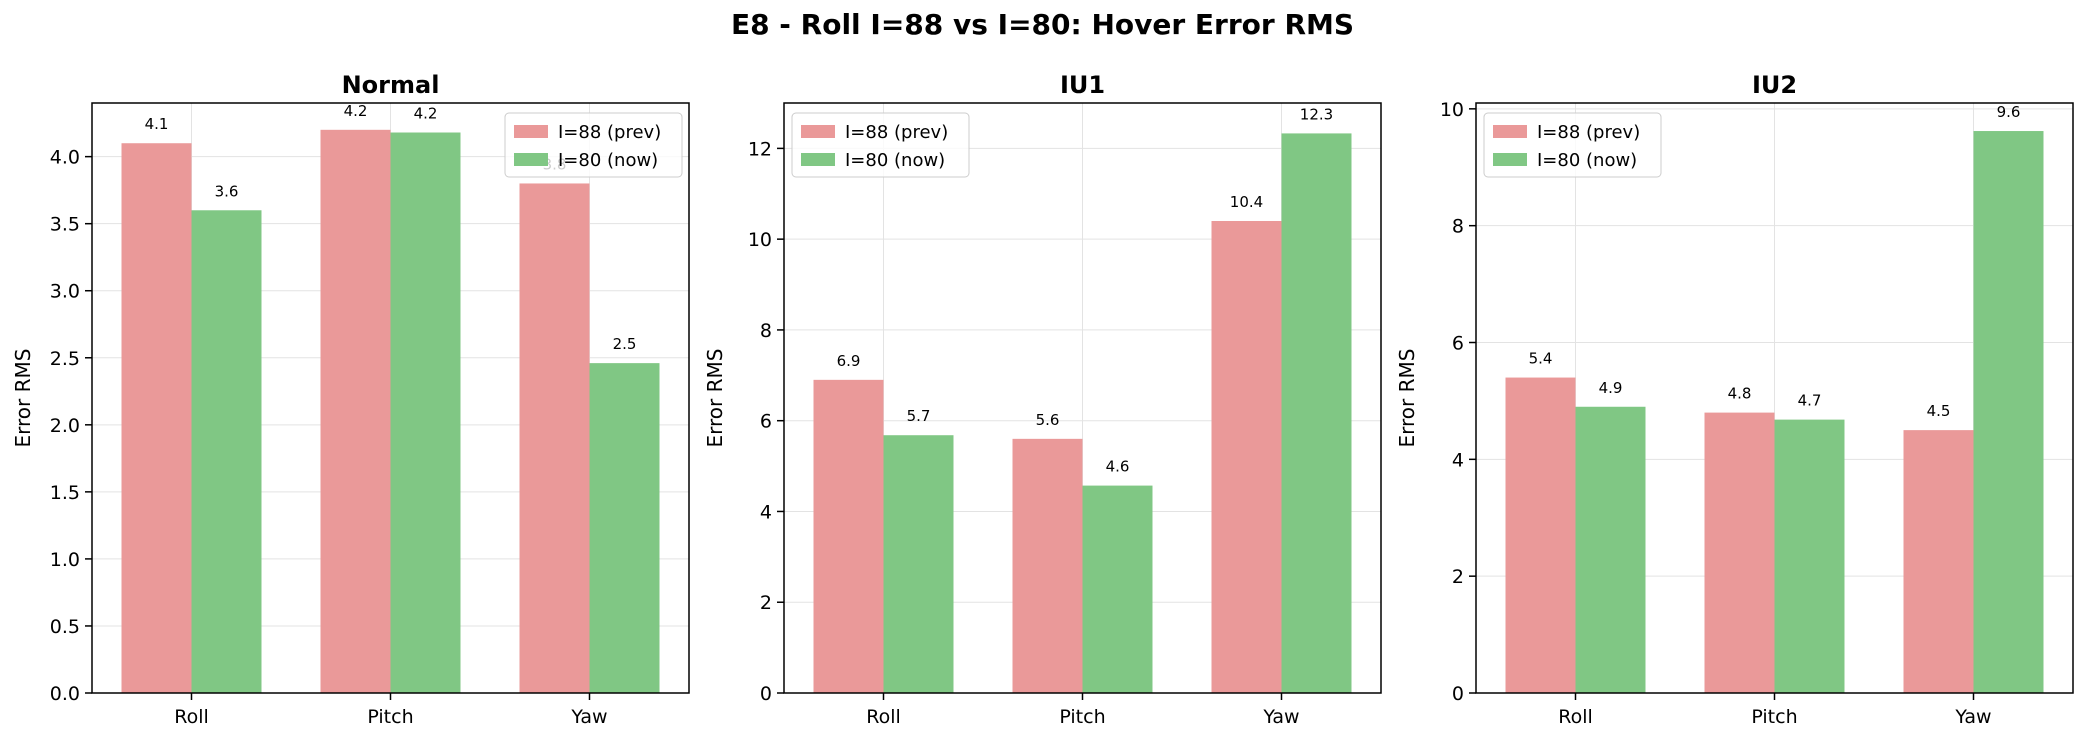 The height and width of the screenshot is (742, 2085). Describe the element at coordinates (760, 149) in the screenshot. I see `y-tick-label: 12` at that location.